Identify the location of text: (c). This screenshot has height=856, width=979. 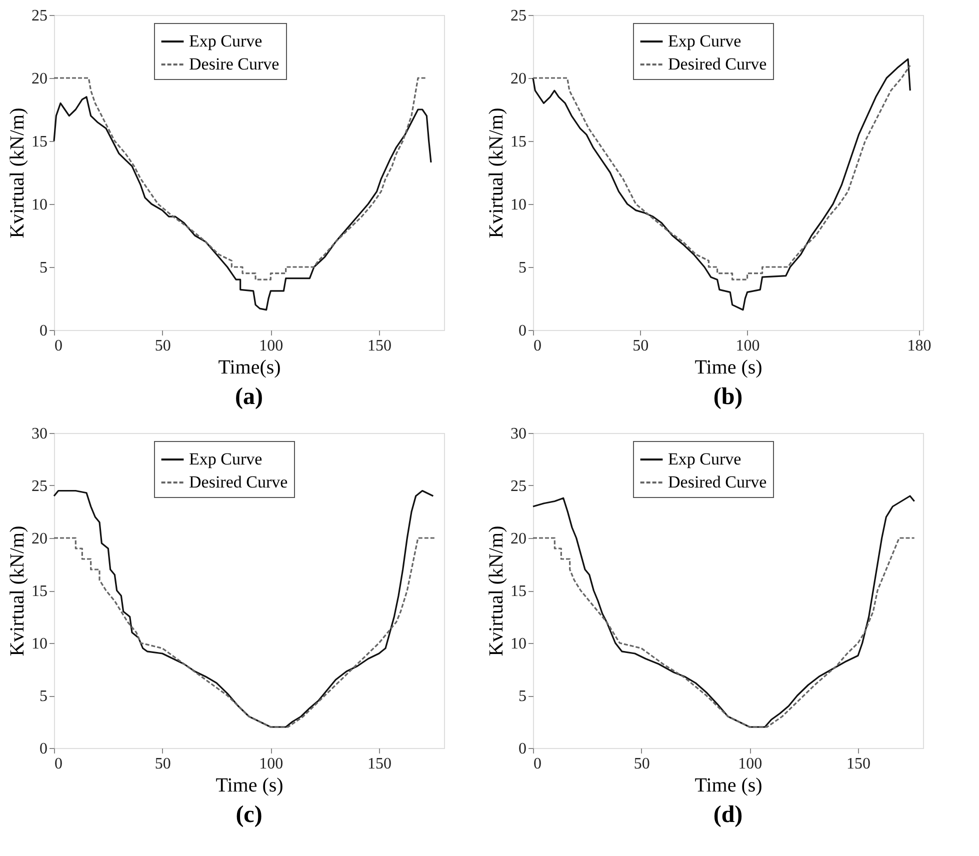
(249, 815).